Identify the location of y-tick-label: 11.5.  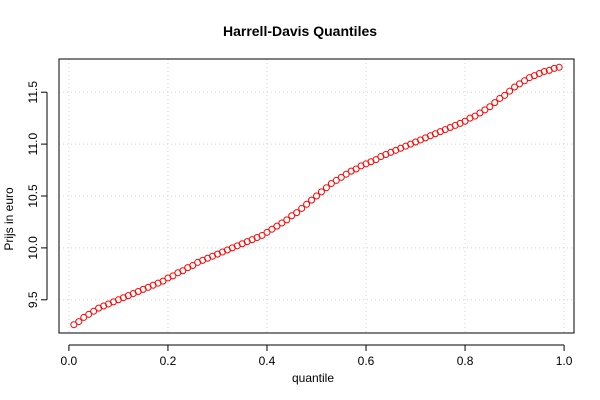
(33, 92).